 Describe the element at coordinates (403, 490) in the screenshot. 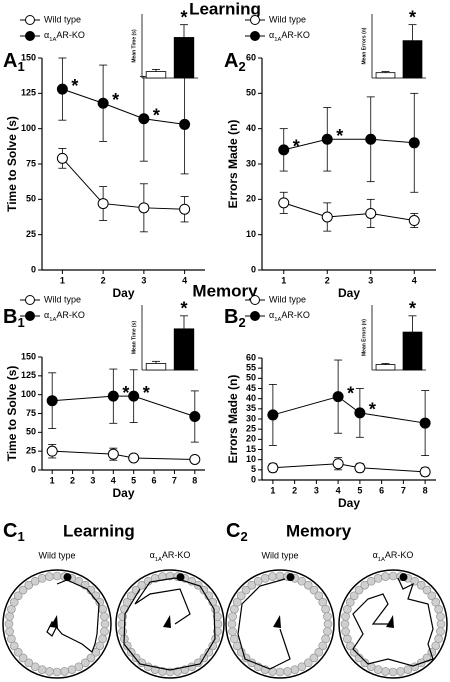

I see `x-tick-label: 7` at that location.